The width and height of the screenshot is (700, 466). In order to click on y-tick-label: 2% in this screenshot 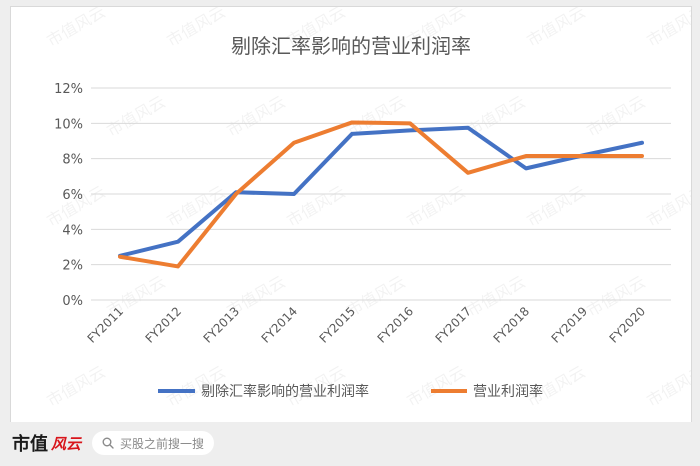, I will do `click(72, 266)`.